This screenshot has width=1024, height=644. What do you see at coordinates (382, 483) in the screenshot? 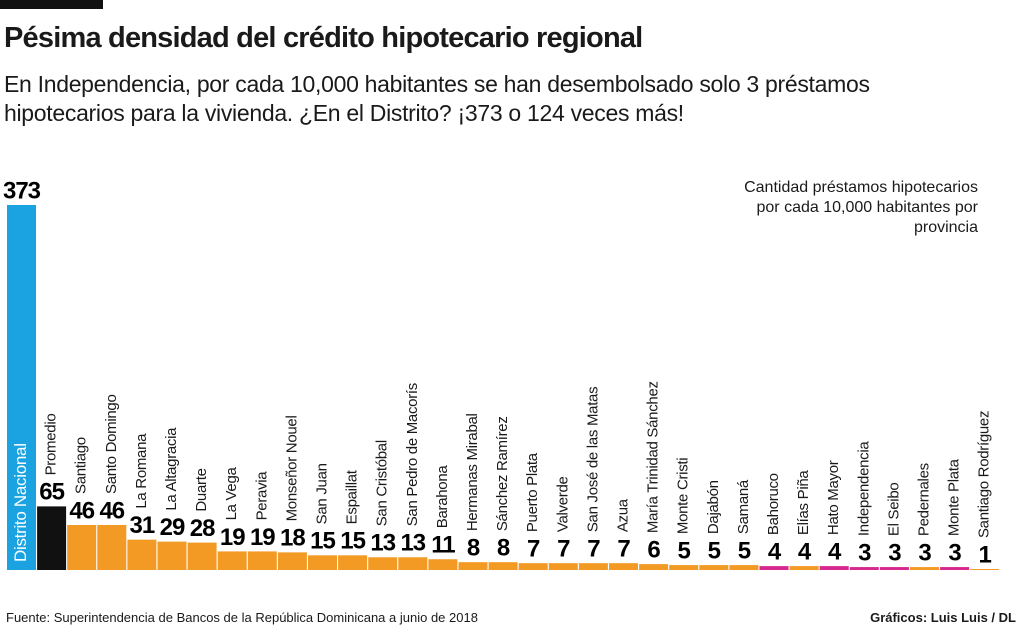
I see `category-label: San Cristóbal` at bounding box center [382, 483].